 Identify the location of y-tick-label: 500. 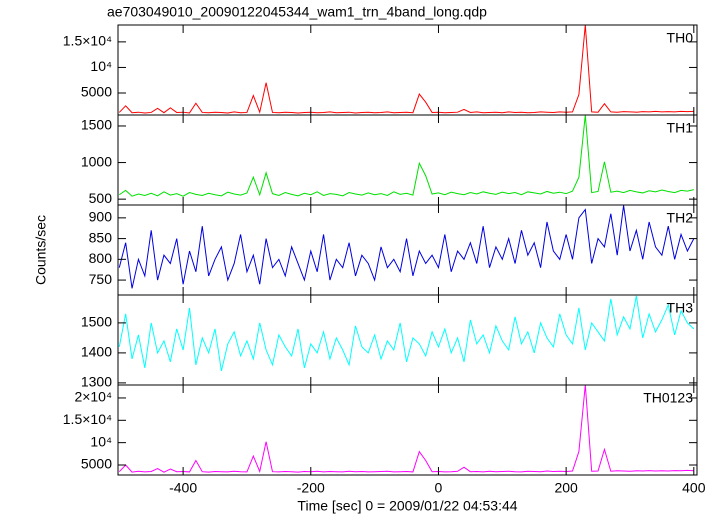
(101, 198).